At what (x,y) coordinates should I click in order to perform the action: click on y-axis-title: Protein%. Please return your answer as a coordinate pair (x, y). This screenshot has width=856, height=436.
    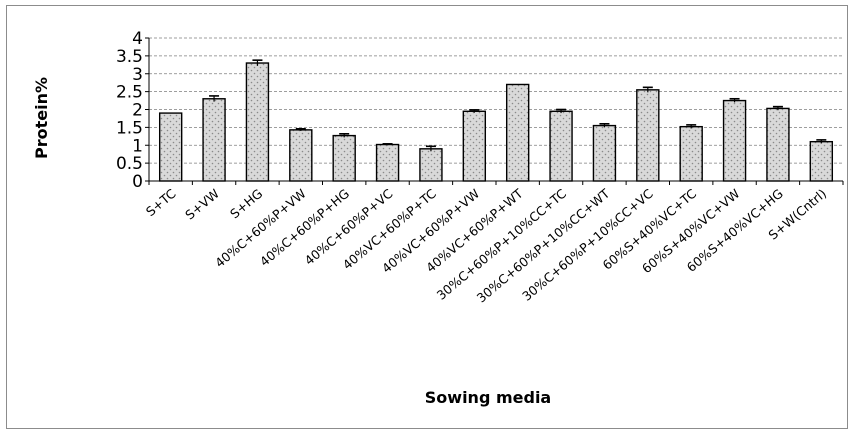
    Looking at the image, I should click on (41, 118).